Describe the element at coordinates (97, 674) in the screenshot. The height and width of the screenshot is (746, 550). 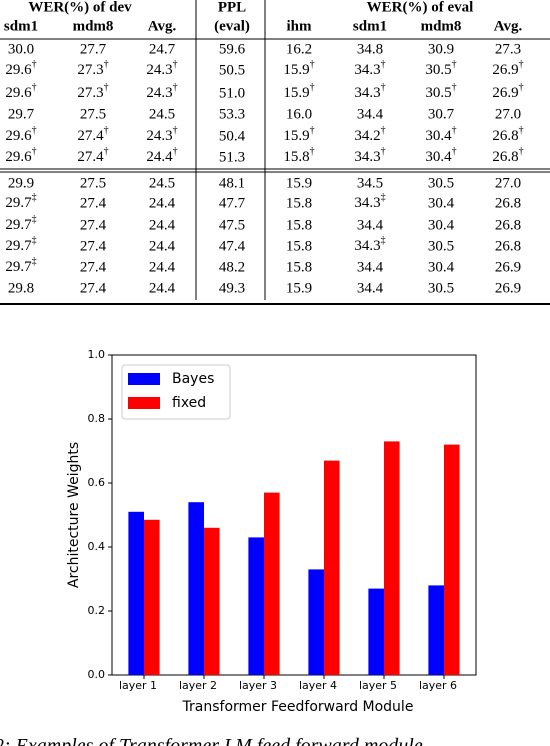
I see `y-tick-label: 0.0` at that location.